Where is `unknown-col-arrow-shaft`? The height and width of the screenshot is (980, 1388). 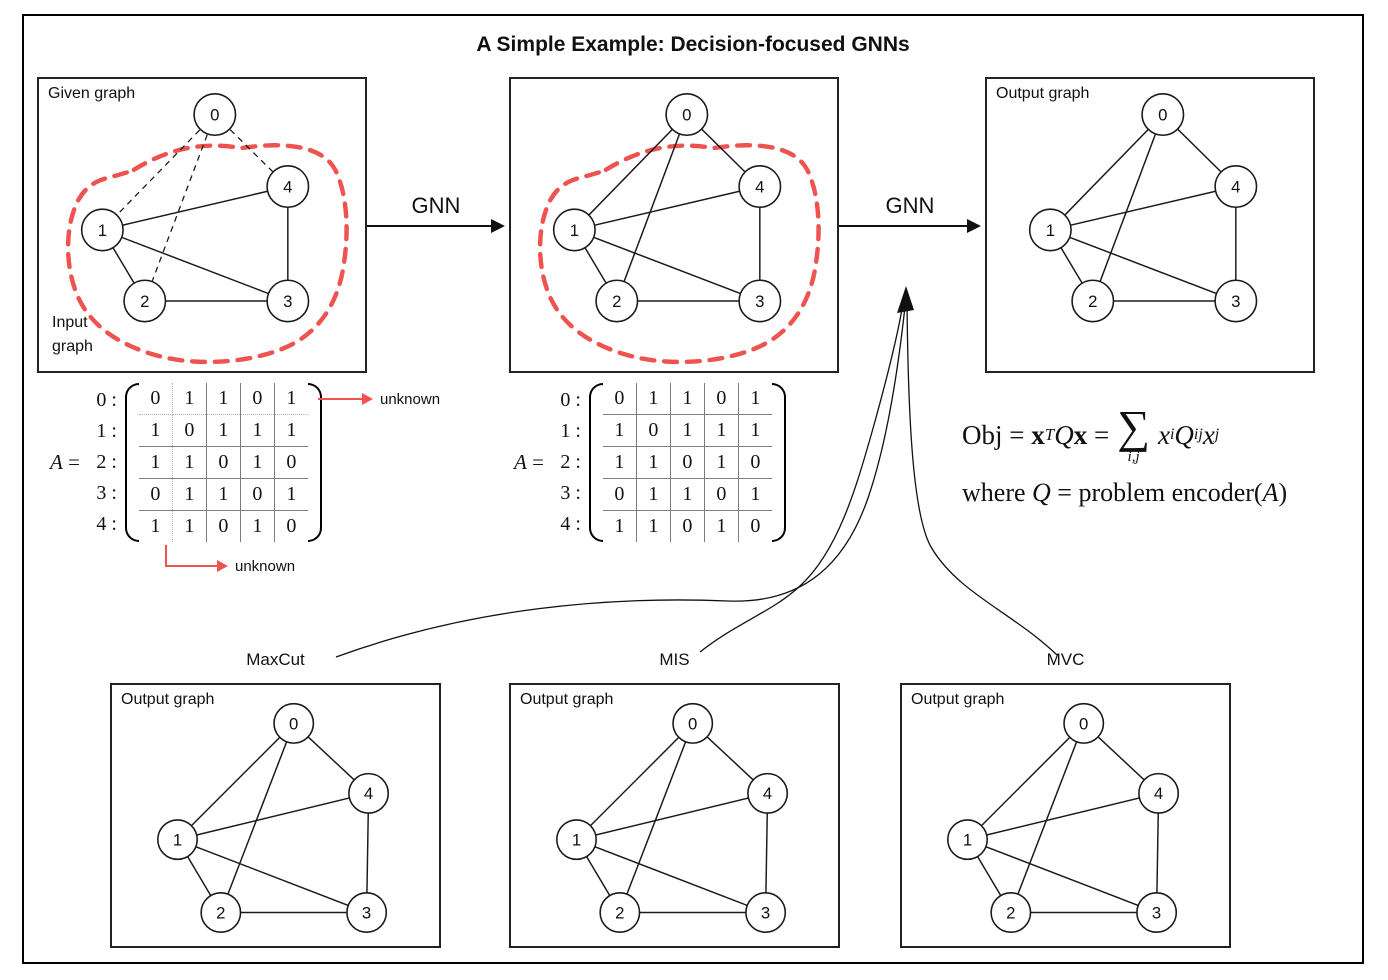 unknown-col-arrow-shaft is located at coordinates (191, 566).